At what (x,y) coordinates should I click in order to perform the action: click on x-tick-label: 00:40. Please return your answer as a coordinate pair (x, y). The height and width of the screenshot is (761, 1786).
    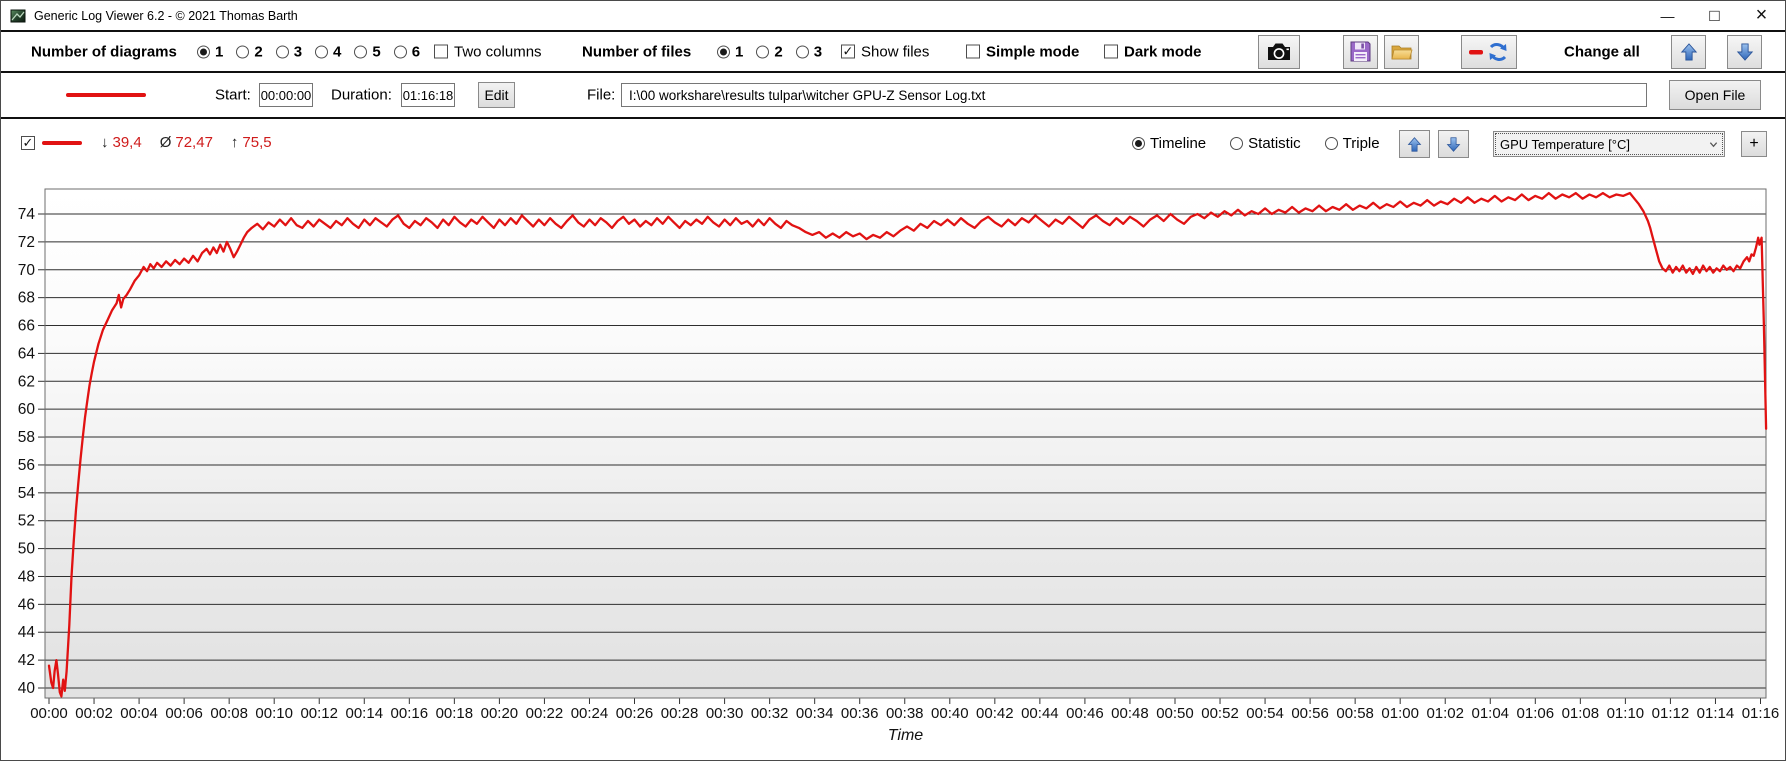
    Looking at the image, I should click on (950, 713).